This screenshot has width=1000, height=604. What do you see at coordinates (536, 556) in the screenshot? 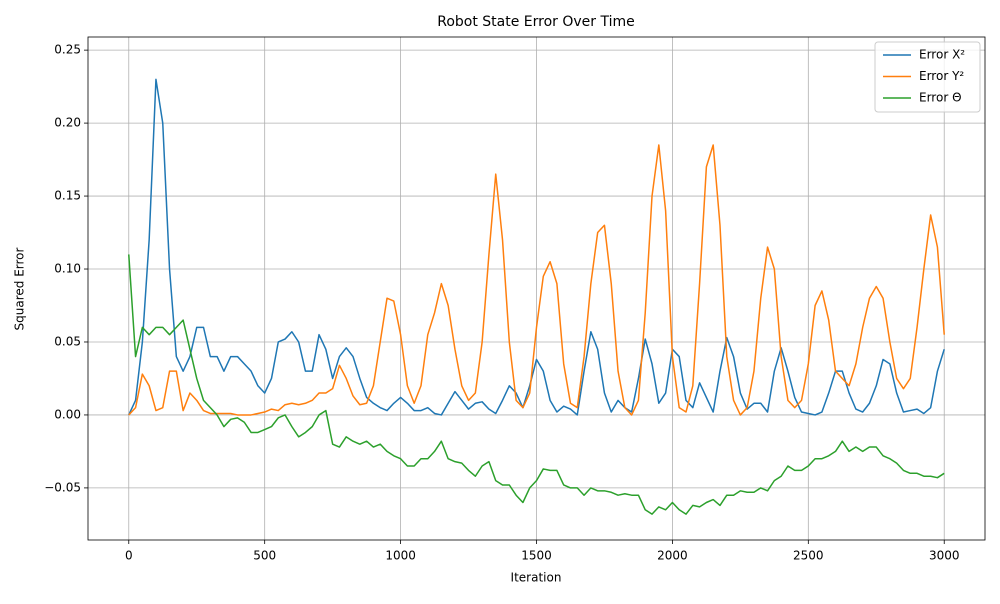
I see `x-tick-label: 1500` at bounding box center [536, 556].